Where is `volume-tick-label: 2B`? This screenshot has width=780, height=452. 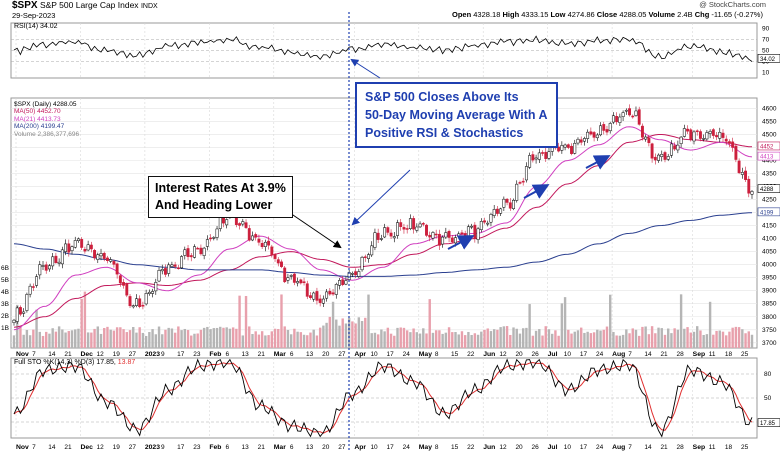
volume-tick-label: 2B is located at coordinates (5, 316).